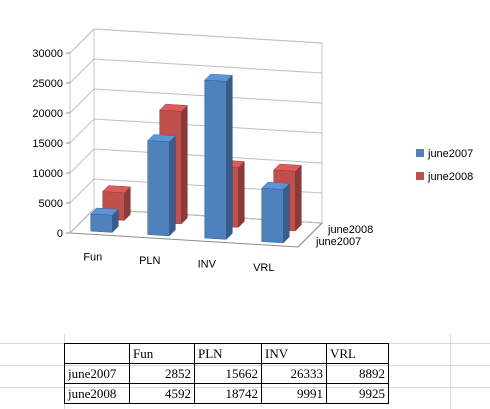 The height and width of the screenshot is (409, 490). Describe the element at coordinates (450, 371) in the screenshot. I see `sheet-gridline` at that location.